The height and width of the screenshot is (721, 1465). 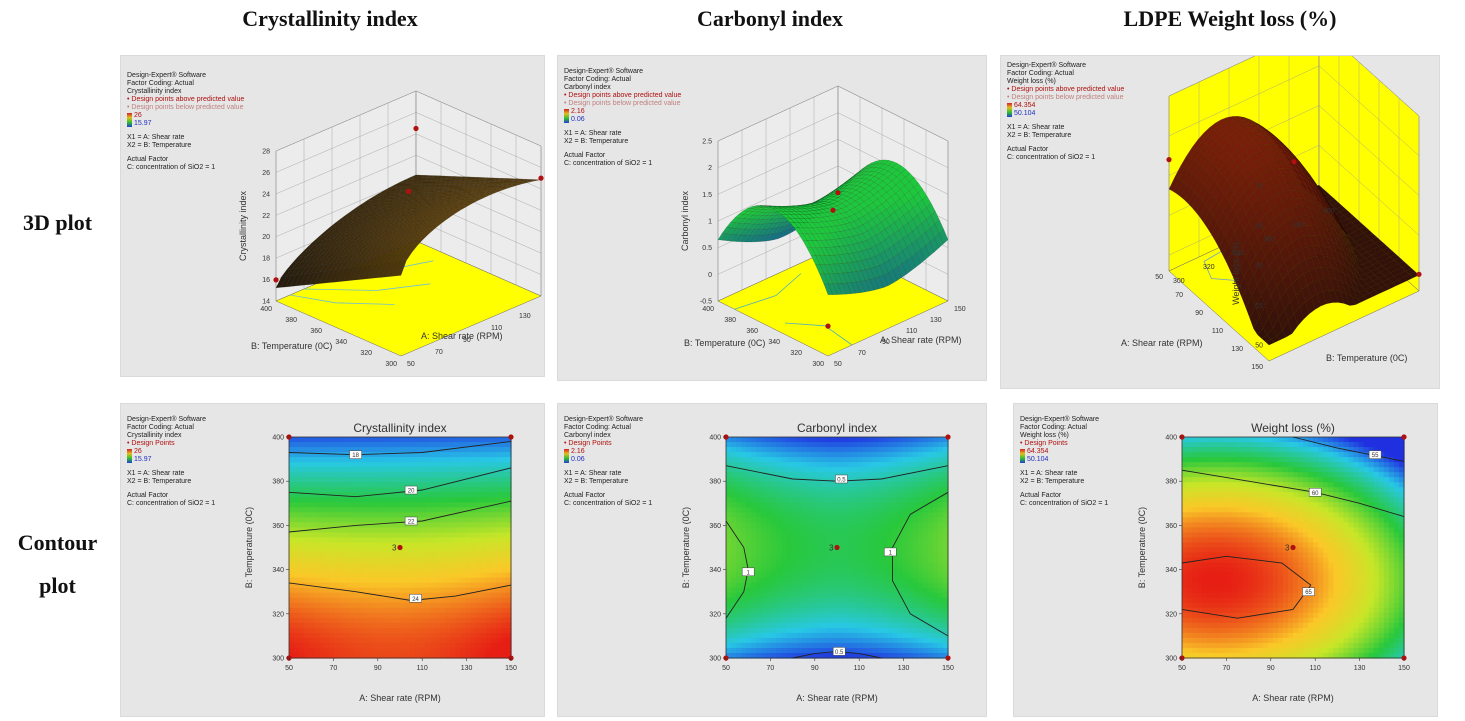 What do you see at coordinates (278, 438) in the screenshot?
I see `y-tick-label: 400` at bounding box center [278, 438].